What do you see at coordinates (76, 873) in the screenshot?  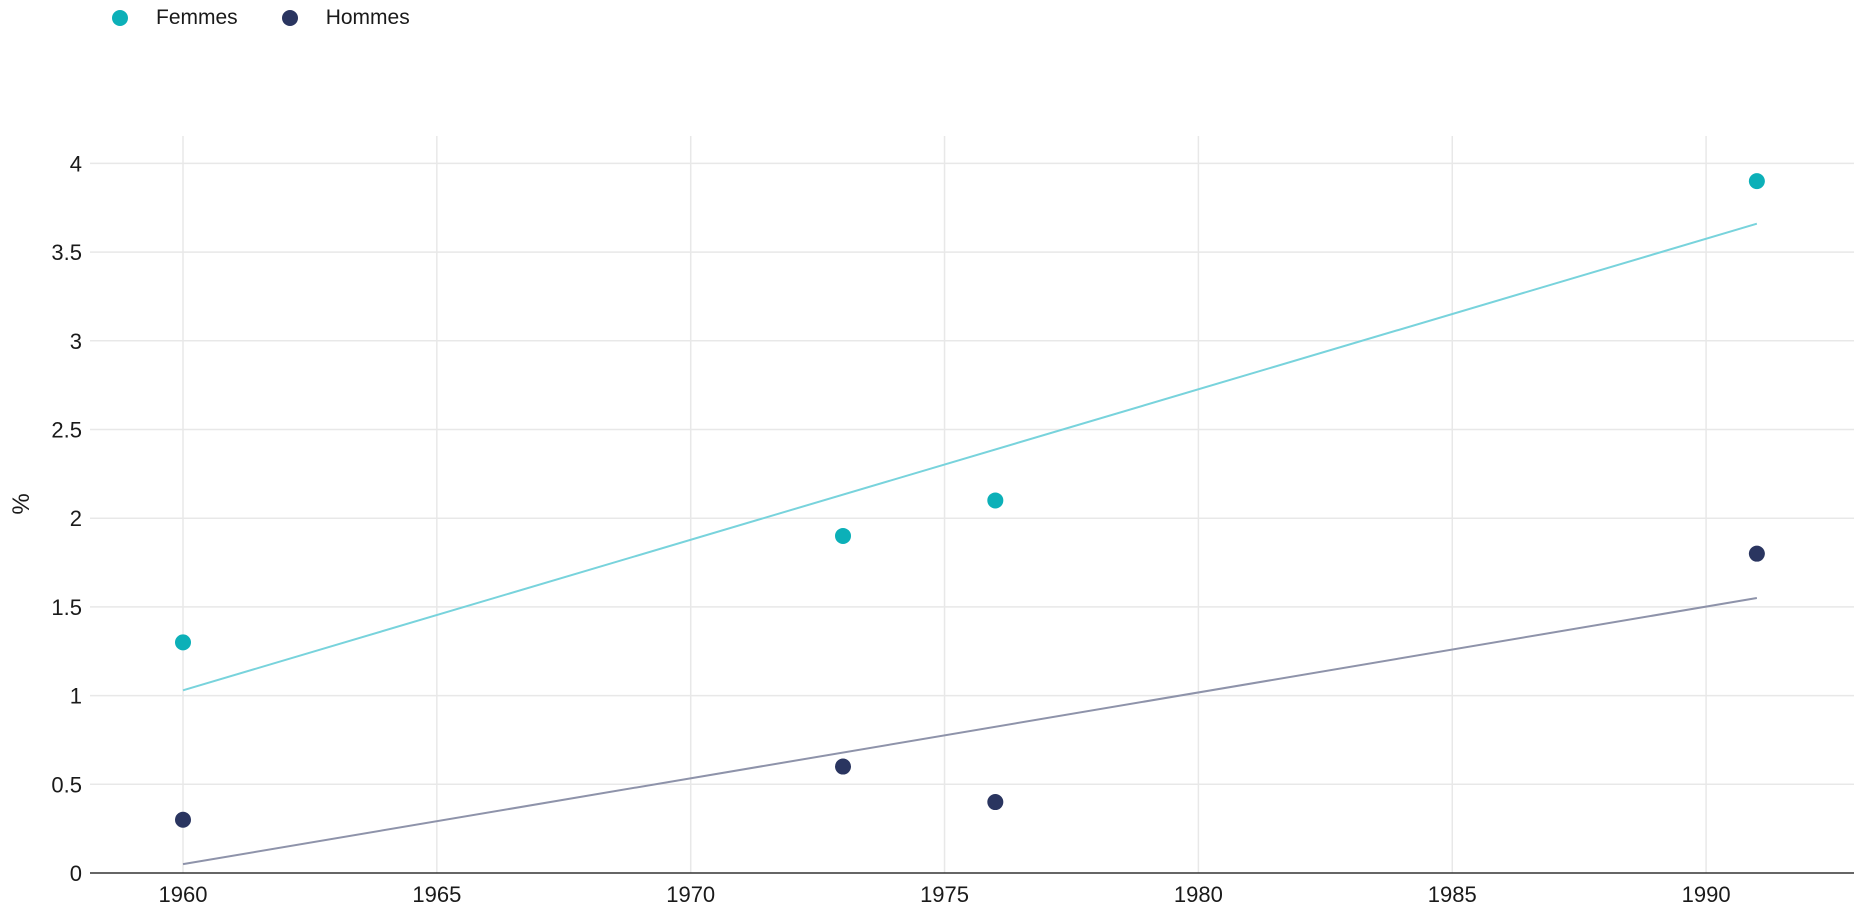 I see `y-tick-label: 0` at bounding box center [76, 873].